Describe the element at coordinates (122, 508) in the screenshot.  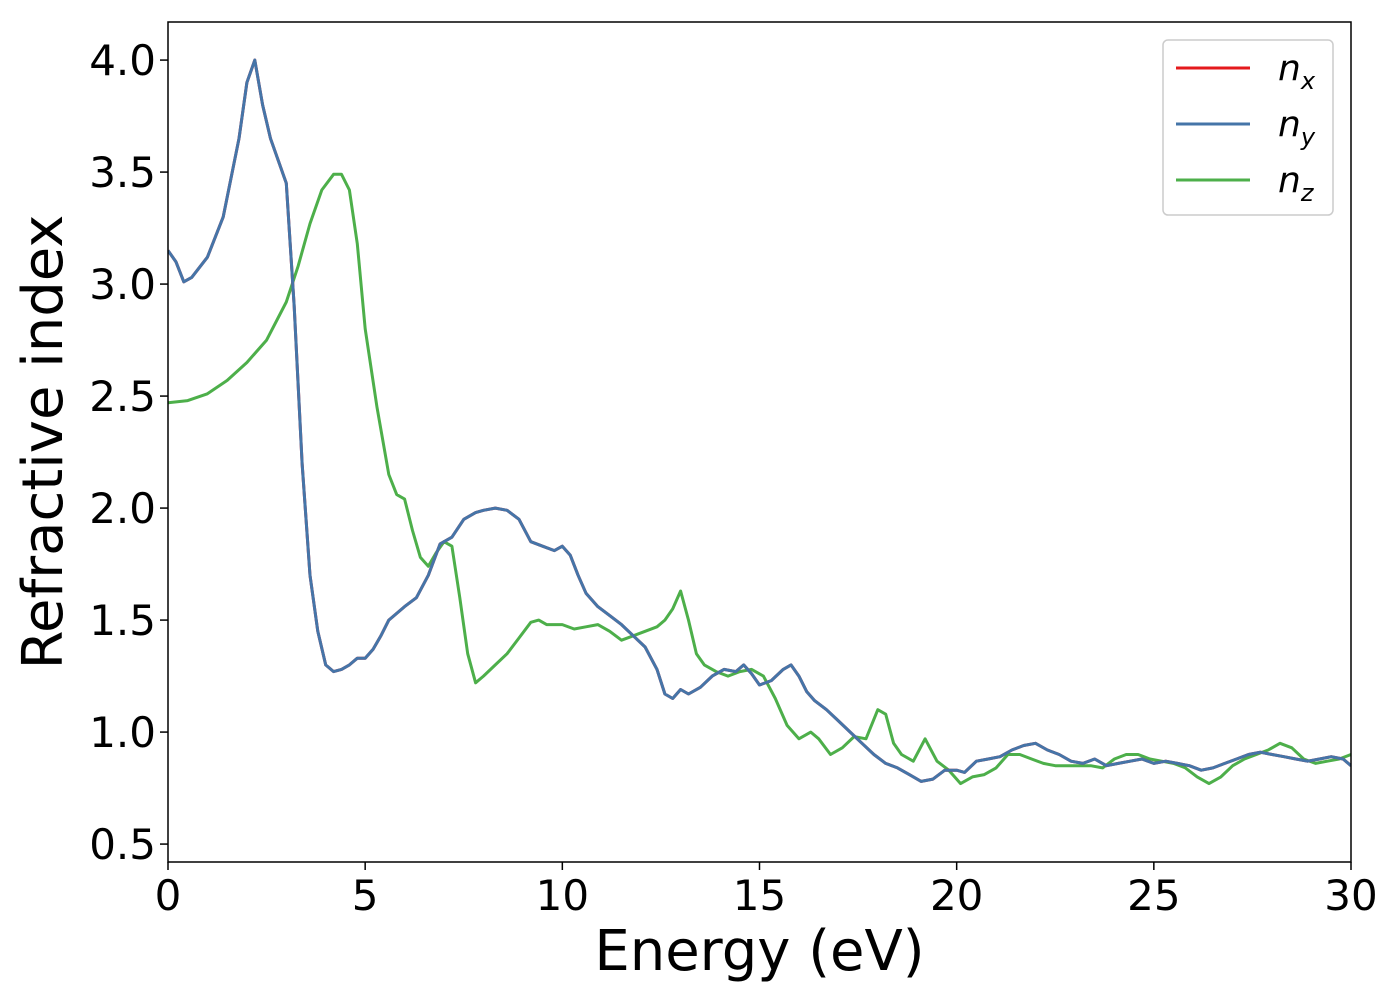
I see `y-tick-label: 2.0` at that location.